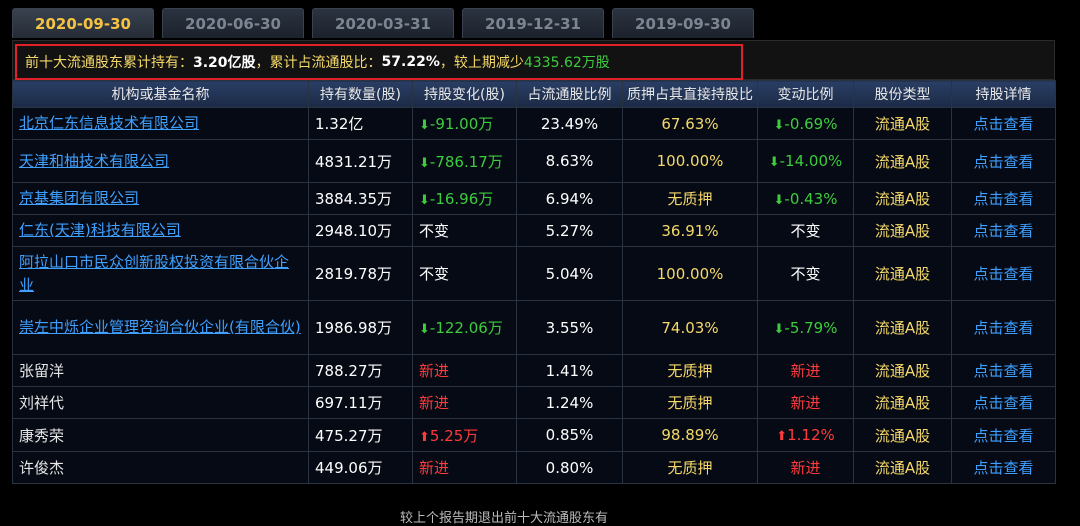  What do you see at coordinates (160, 94) in the screenshot?
I see `col-header-name: 机构或基金名称` at bounding box center [160, 94].